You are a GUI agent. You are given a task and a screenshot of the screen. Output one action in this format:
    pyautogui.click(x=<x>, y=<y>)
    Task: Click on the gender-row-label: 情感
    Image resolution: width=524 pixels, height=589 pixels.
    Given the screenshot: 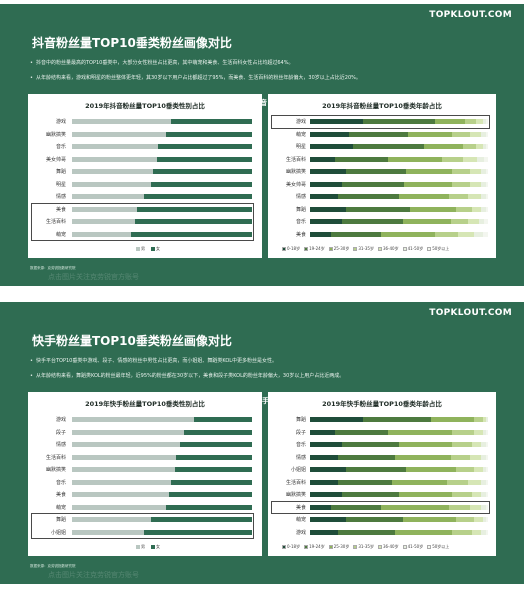 What is the action you would take?
    pyautogui.click(x=60, y=197)
    